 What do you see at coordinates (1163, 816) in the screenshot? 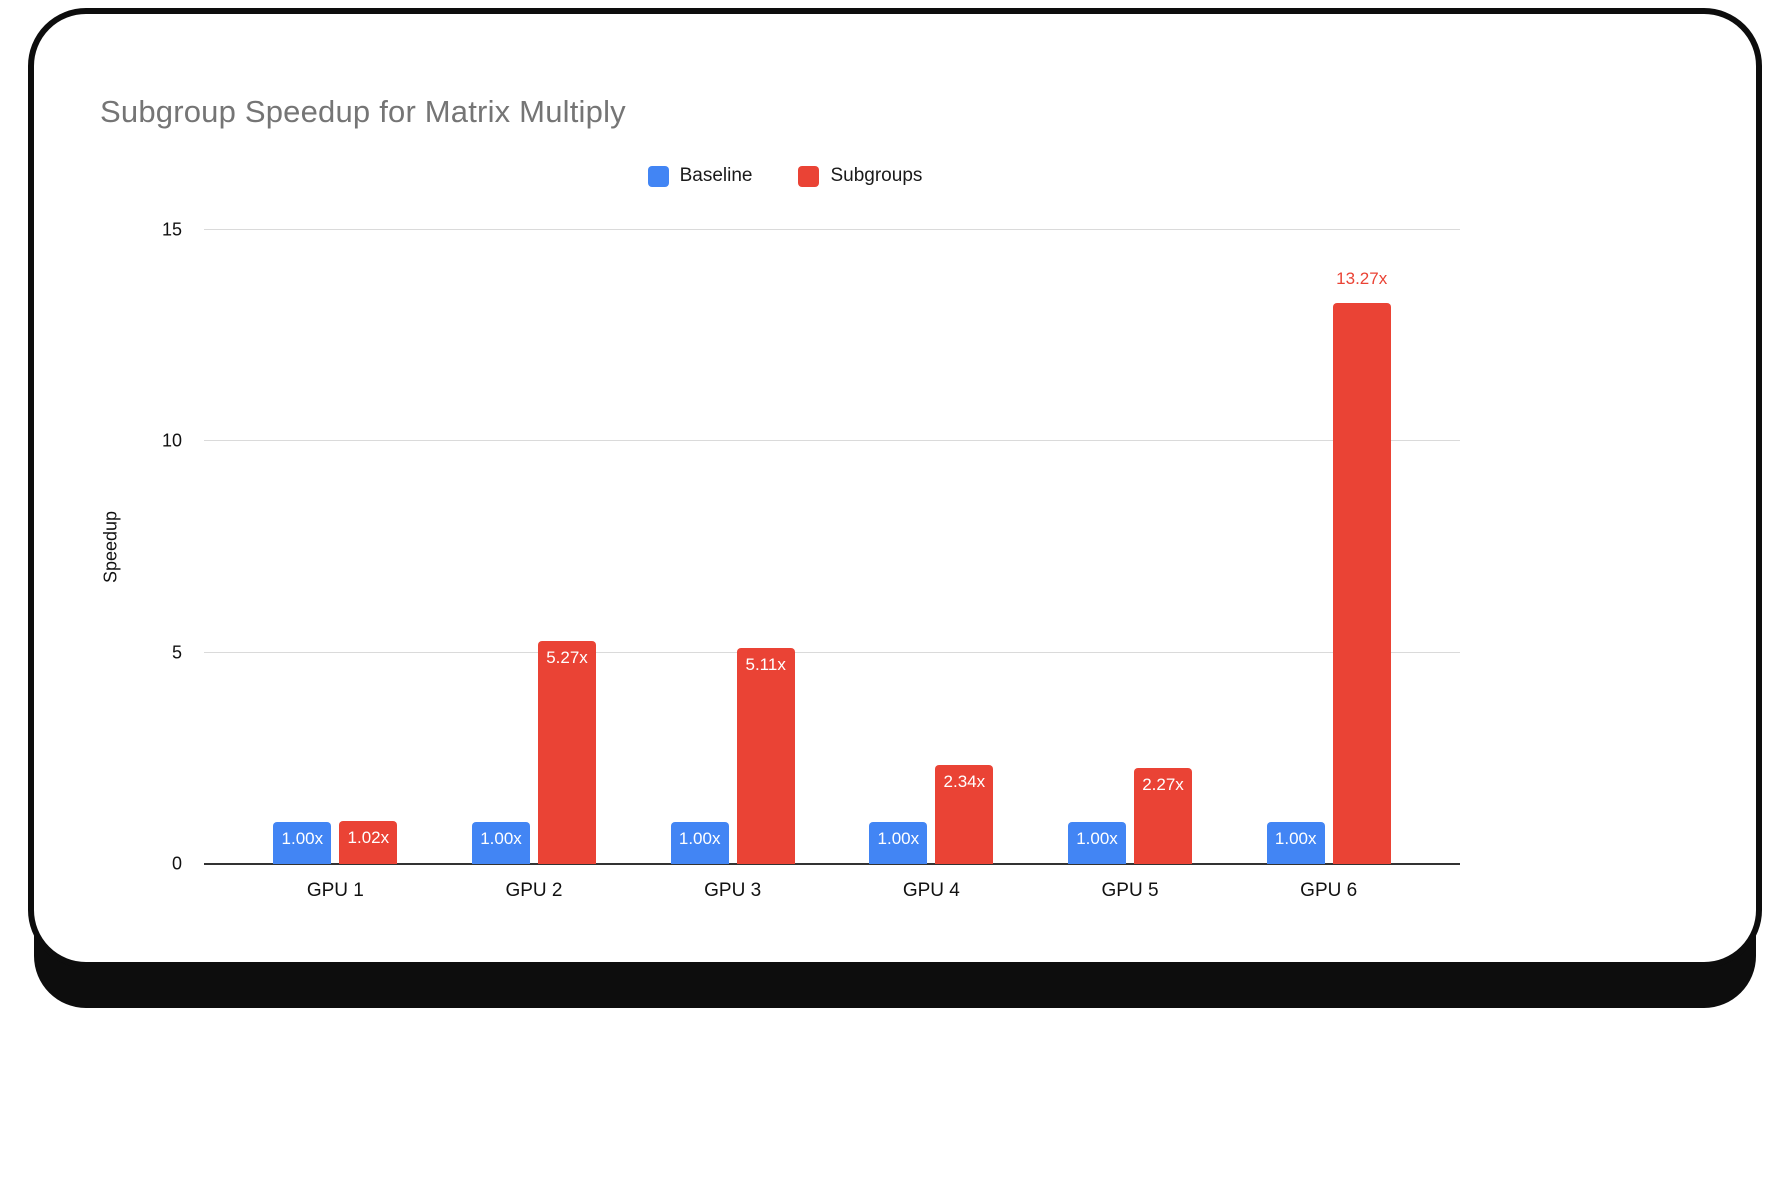
I see `bar-subgroups-gpu-5: 2.27x` at bounding box center [1163, 816].